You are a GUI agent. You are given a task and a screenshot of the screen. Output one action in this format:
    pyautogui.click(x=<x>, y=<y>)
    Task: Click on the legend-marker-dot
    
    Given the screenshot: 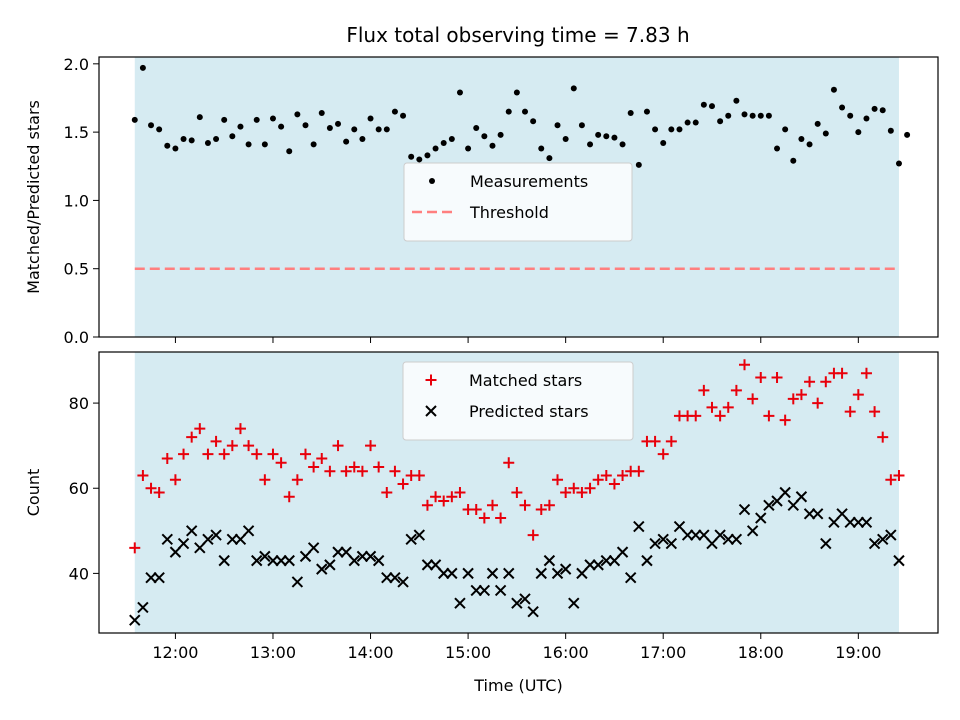 What is the action you would take?
    pyautogui.click(x=432, y=181)
    